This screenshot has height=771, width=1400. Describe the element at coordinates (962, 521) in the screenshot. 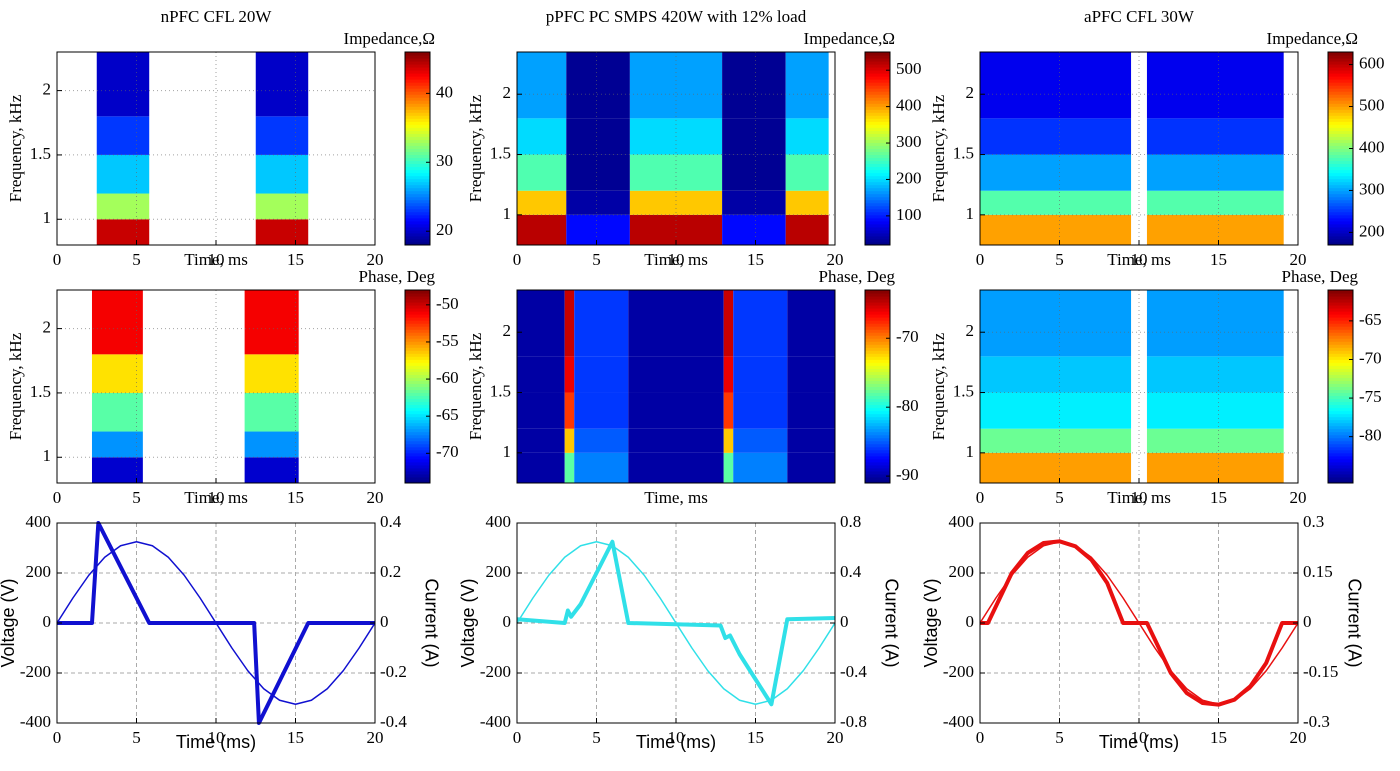

I see `y-tick-label: 400` at that location.